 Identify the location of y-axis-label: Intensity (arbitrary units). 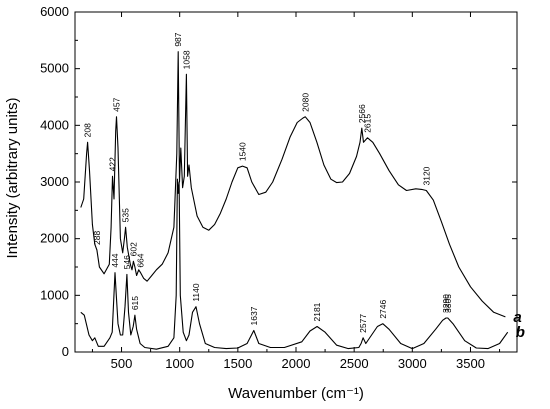
(12, 178).